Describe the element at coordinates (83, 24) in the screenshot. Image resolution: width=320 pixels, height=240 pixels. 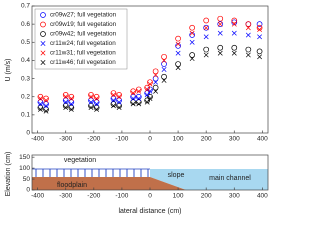
I see `legend-label: cr09w19; full vegetation` at that location.